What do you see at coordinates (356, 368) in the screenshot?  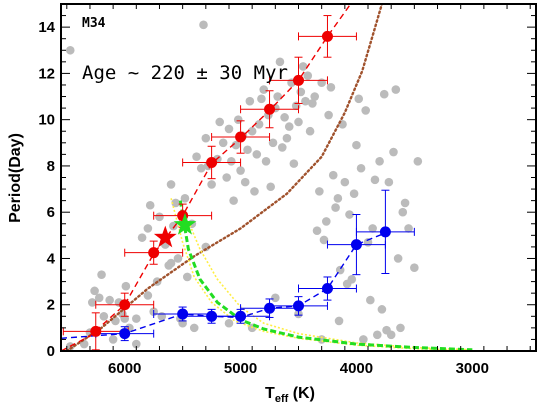 I see `x-tick-label: 4000` at bounding box center [356, 368].